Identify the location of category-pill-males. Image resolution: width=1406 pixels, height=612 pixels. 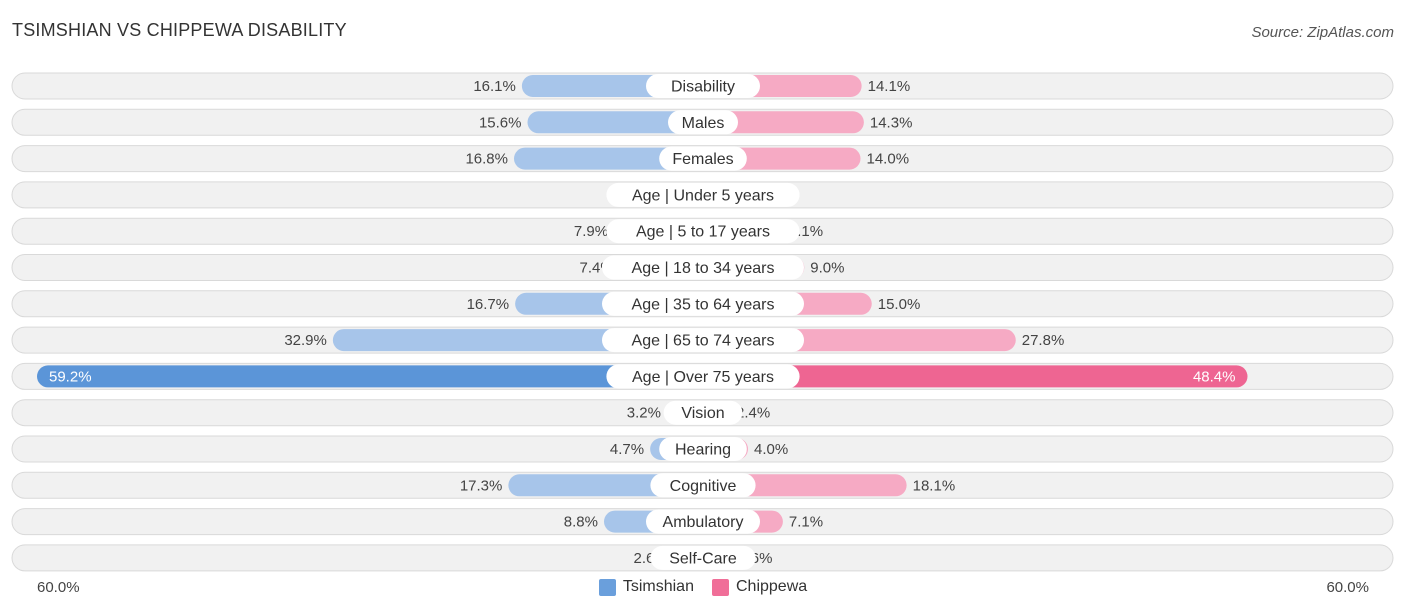
(703, 122).